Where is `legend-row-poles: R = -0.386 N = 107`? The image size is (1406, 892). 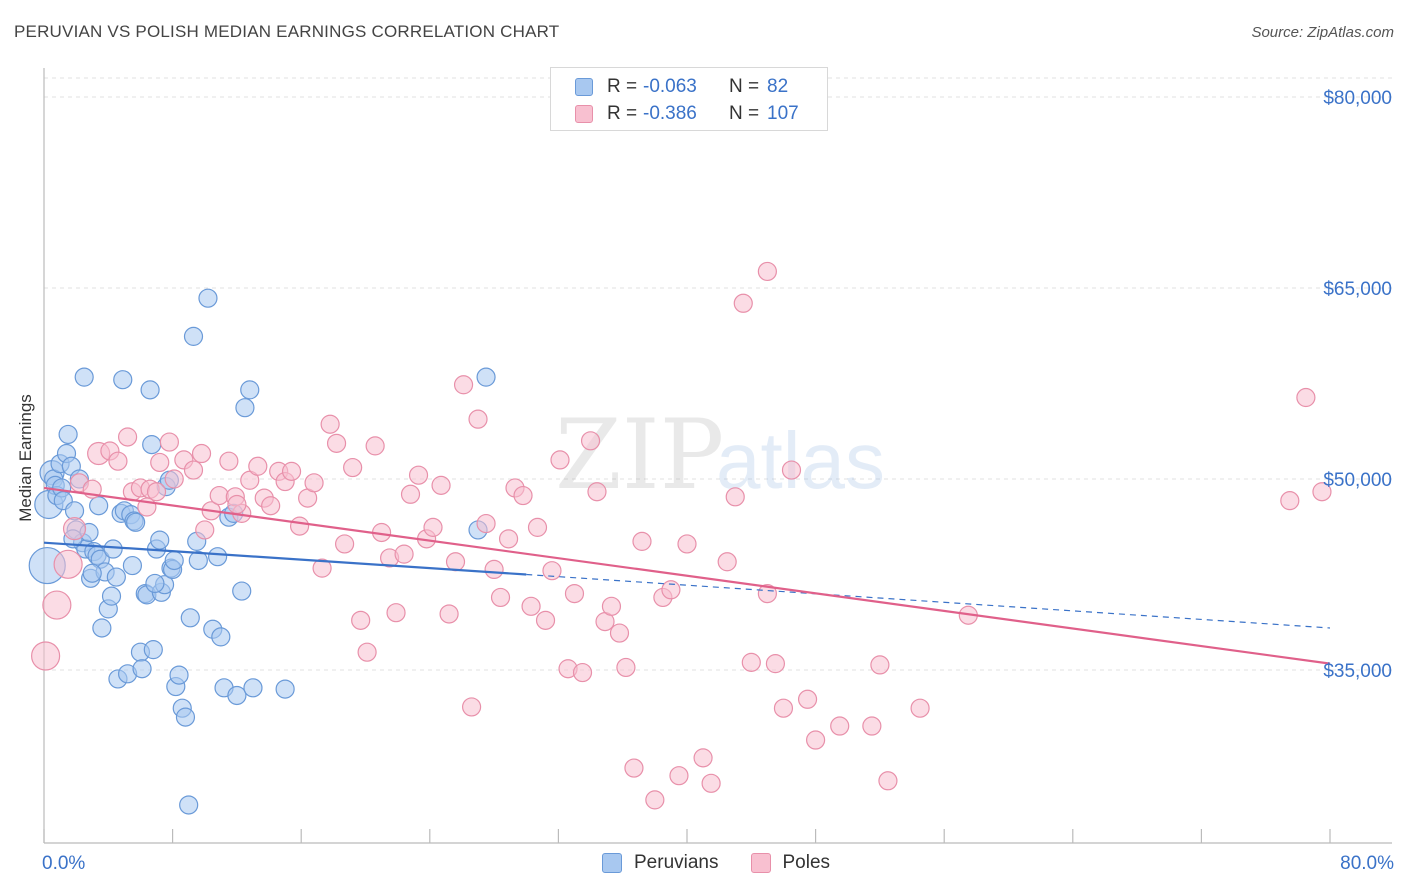
legend-row-poles: R = -0.386 N = 107 is located at coordinates (687, 114).